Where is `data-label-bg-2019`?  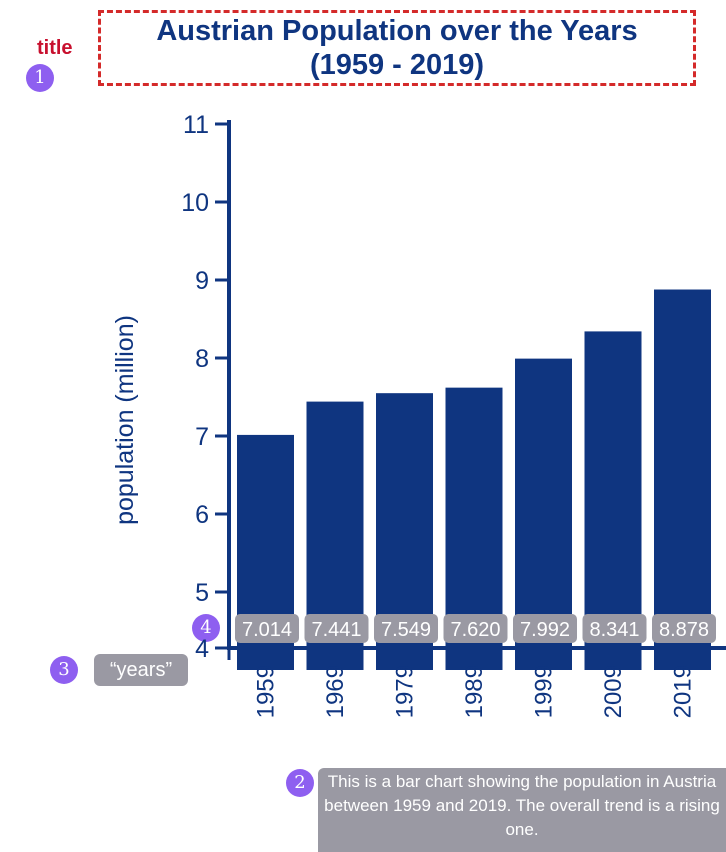
data-label-bg-2019 is located at coordinates (684, 628).